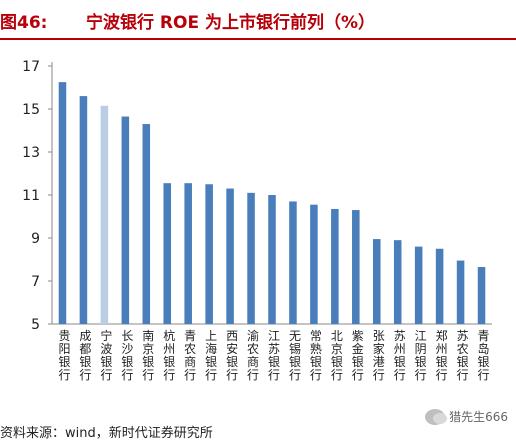 The height and width of the screenshot is (446, 516). I want to click on x-tick-char: 波, so click(106, 349).